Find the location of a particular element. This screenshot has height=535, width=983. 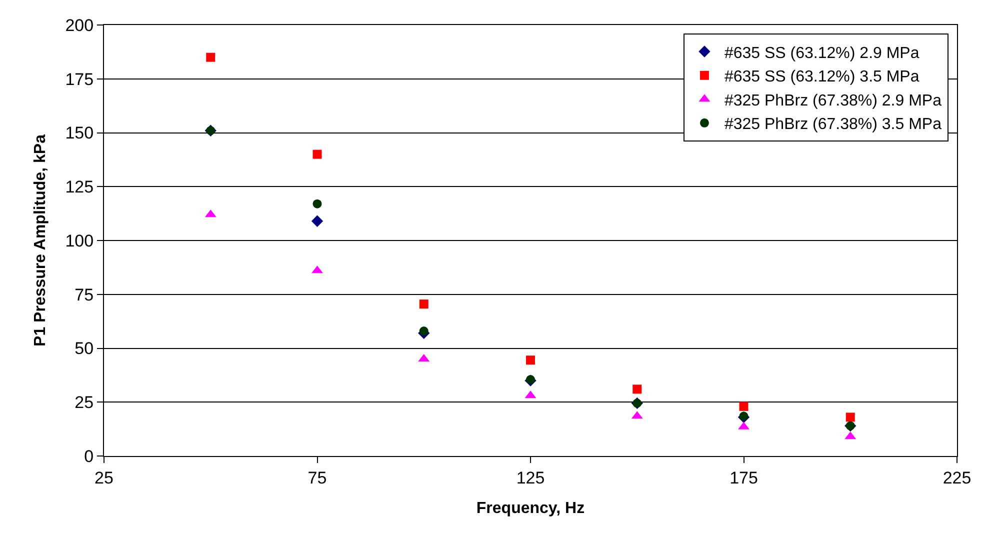

legend-label: #635 SS (63.12%) 2.9 MPa is located at coordinates (822, 53).